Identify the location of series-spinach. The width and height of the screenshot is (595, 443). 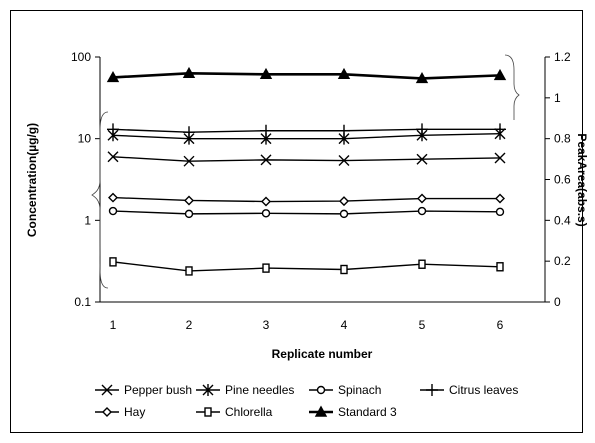
(306, 212).